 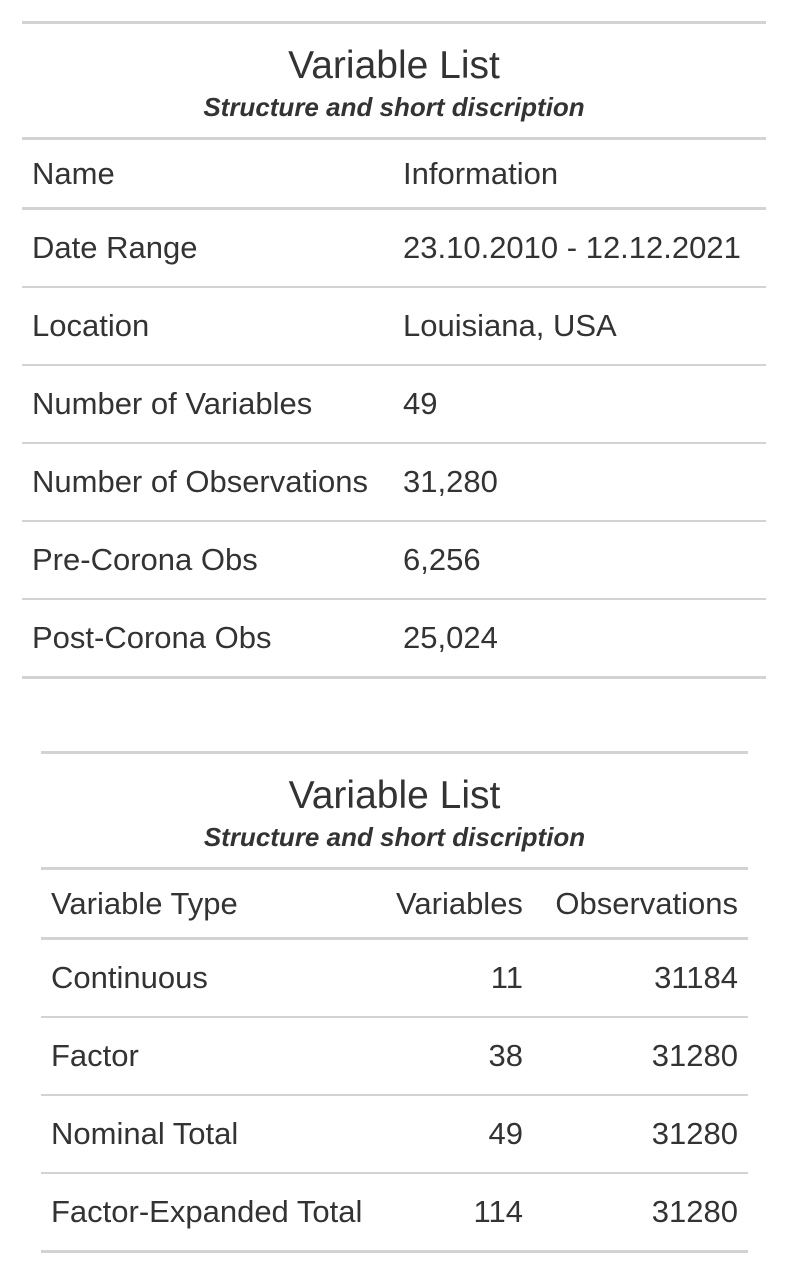 What do you see at coordinates (394, 978) in the screenshot?
I see `table-row: Continuous 11 31184` at bounding box center [394, 978].